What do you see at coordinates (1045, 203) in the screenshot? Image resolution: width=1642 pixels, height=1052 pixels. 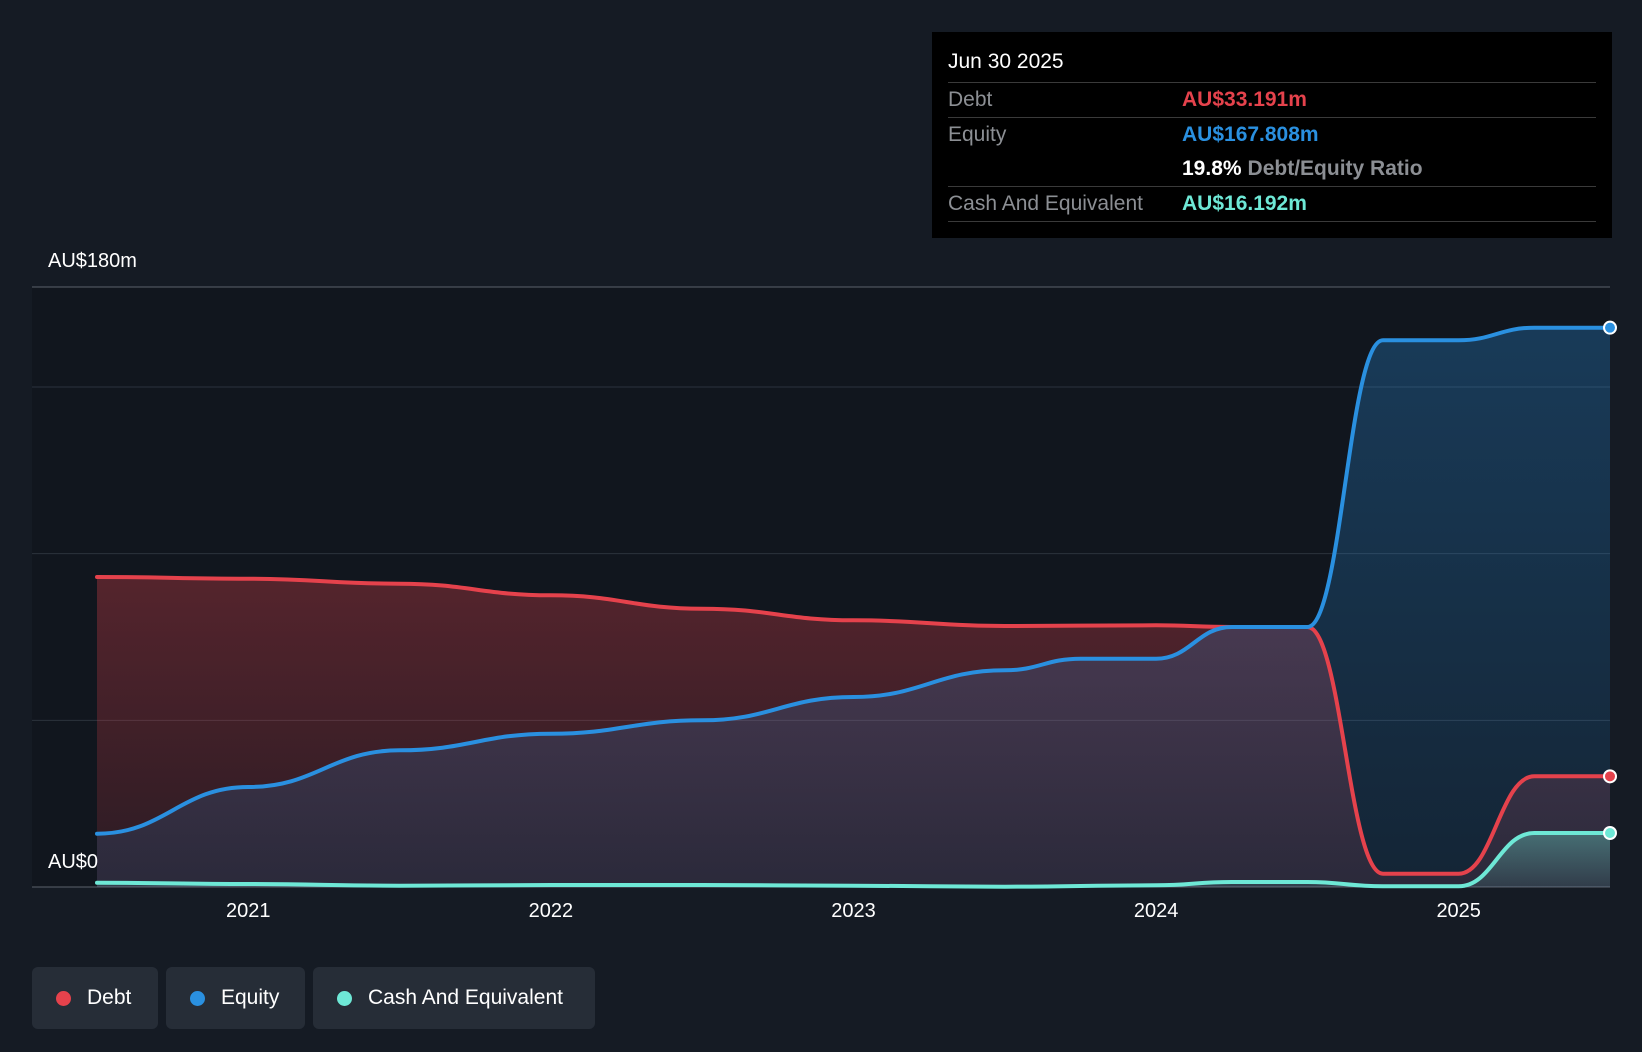 I see `tooltip-cash-label: Cash And Equivalent` at bounding box center [1045, 203].